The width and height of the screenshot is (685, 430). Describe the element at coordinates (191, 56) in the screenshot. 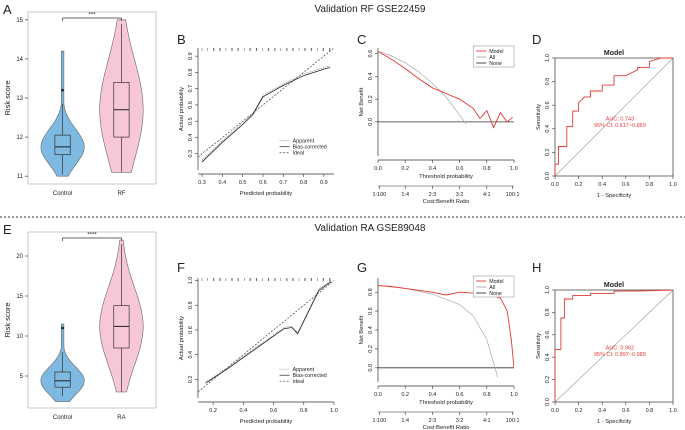

I see `y-tick-label: 0.9` at that location.